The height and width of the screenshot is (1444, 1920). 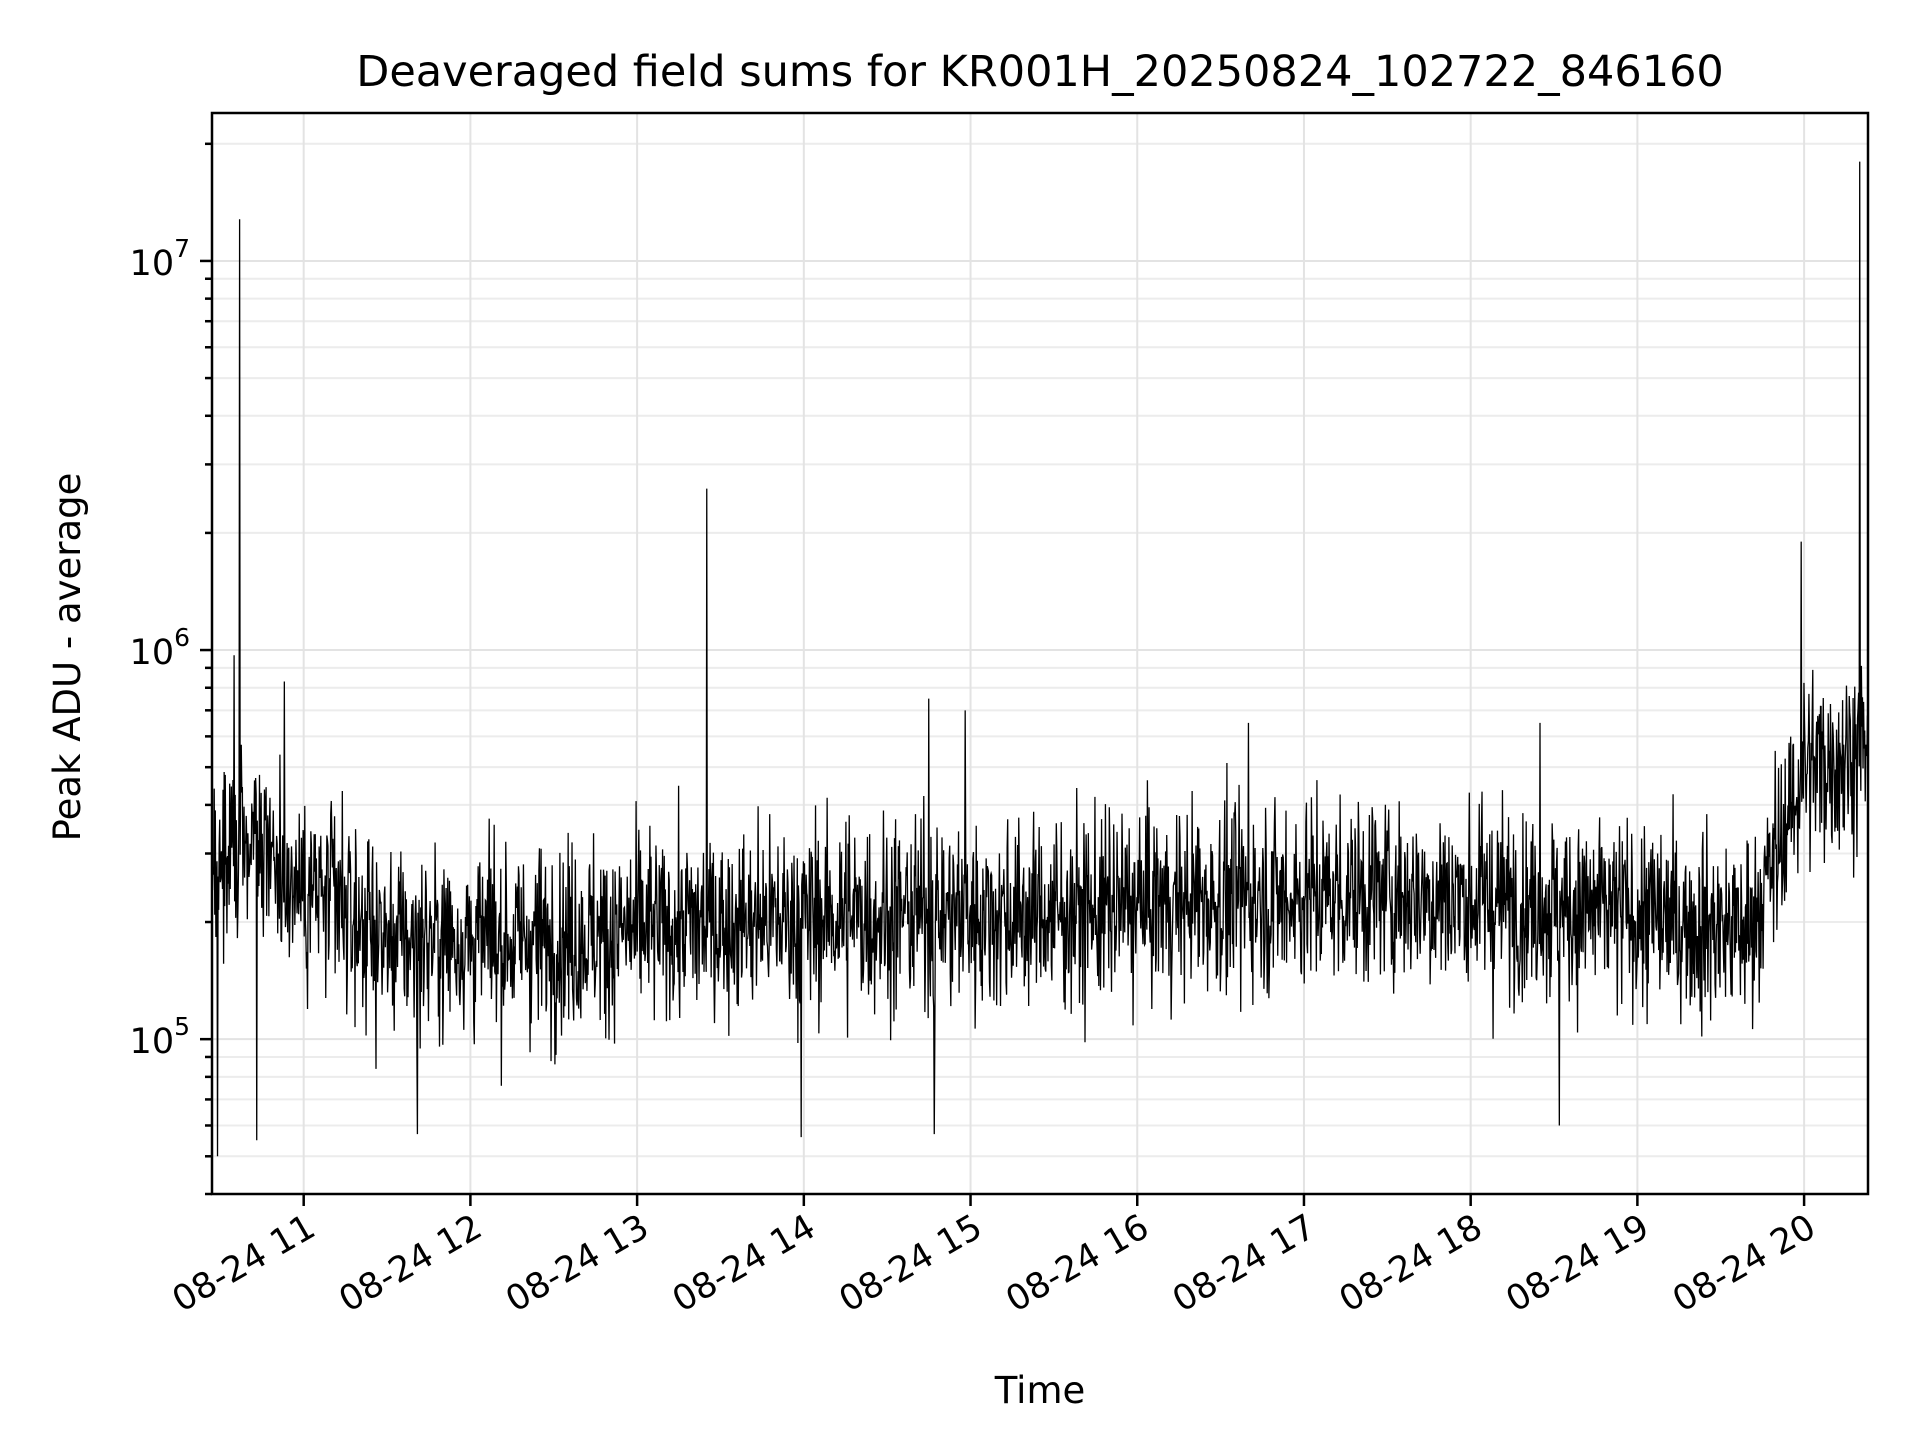 I want to click on x-tick-label: 08-24 15, so click(x=911, y=1263).